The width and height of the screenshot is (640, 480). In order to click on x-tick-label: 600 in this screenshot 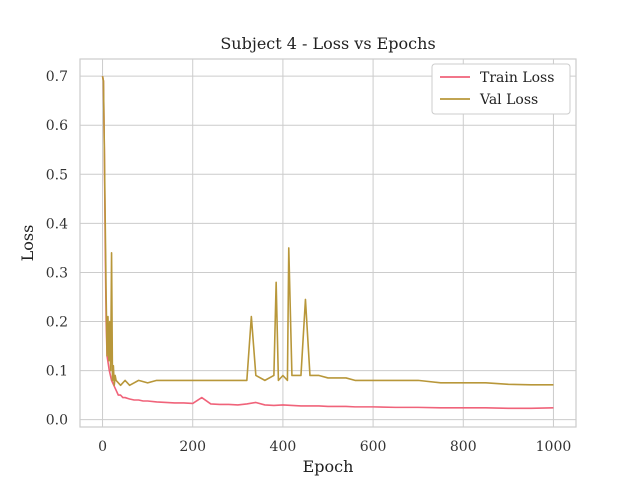, I will do `click(373, 447)`.